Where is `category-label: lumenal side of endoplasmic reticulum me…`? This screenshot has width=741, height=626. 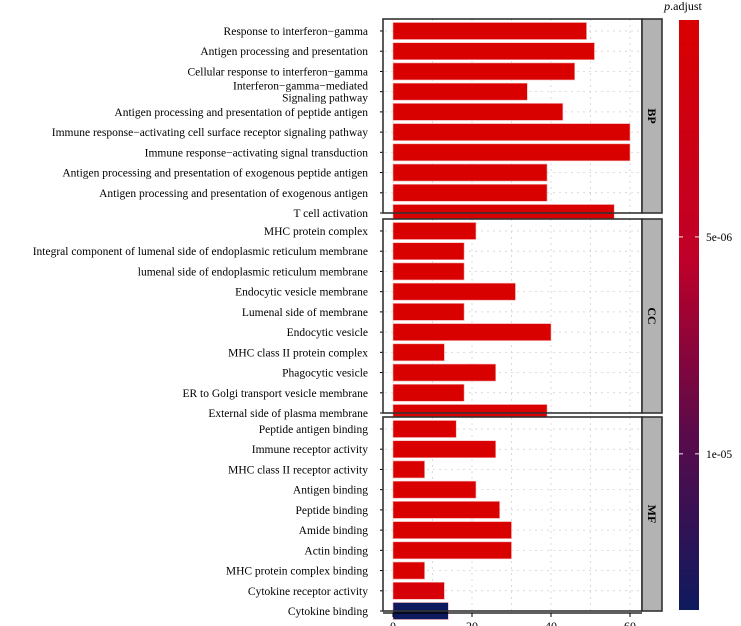
category-label: lumenal side of endoplasmic reticulum me… is located at coordinates (253, 272).